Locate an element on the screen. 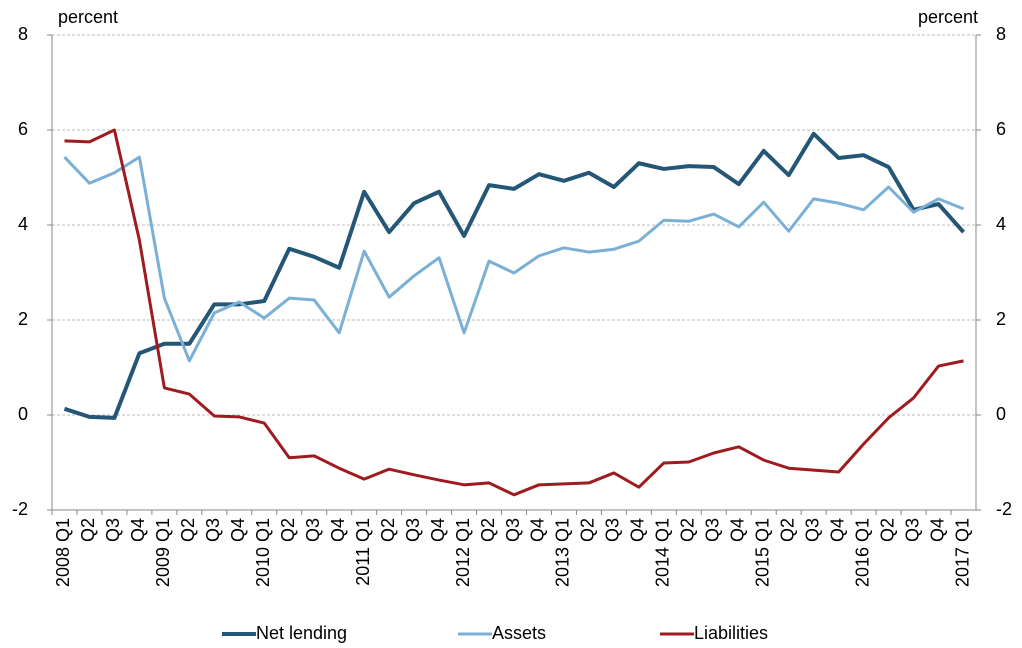  y-tick-label: 4 is located at coordinates (23, 224).